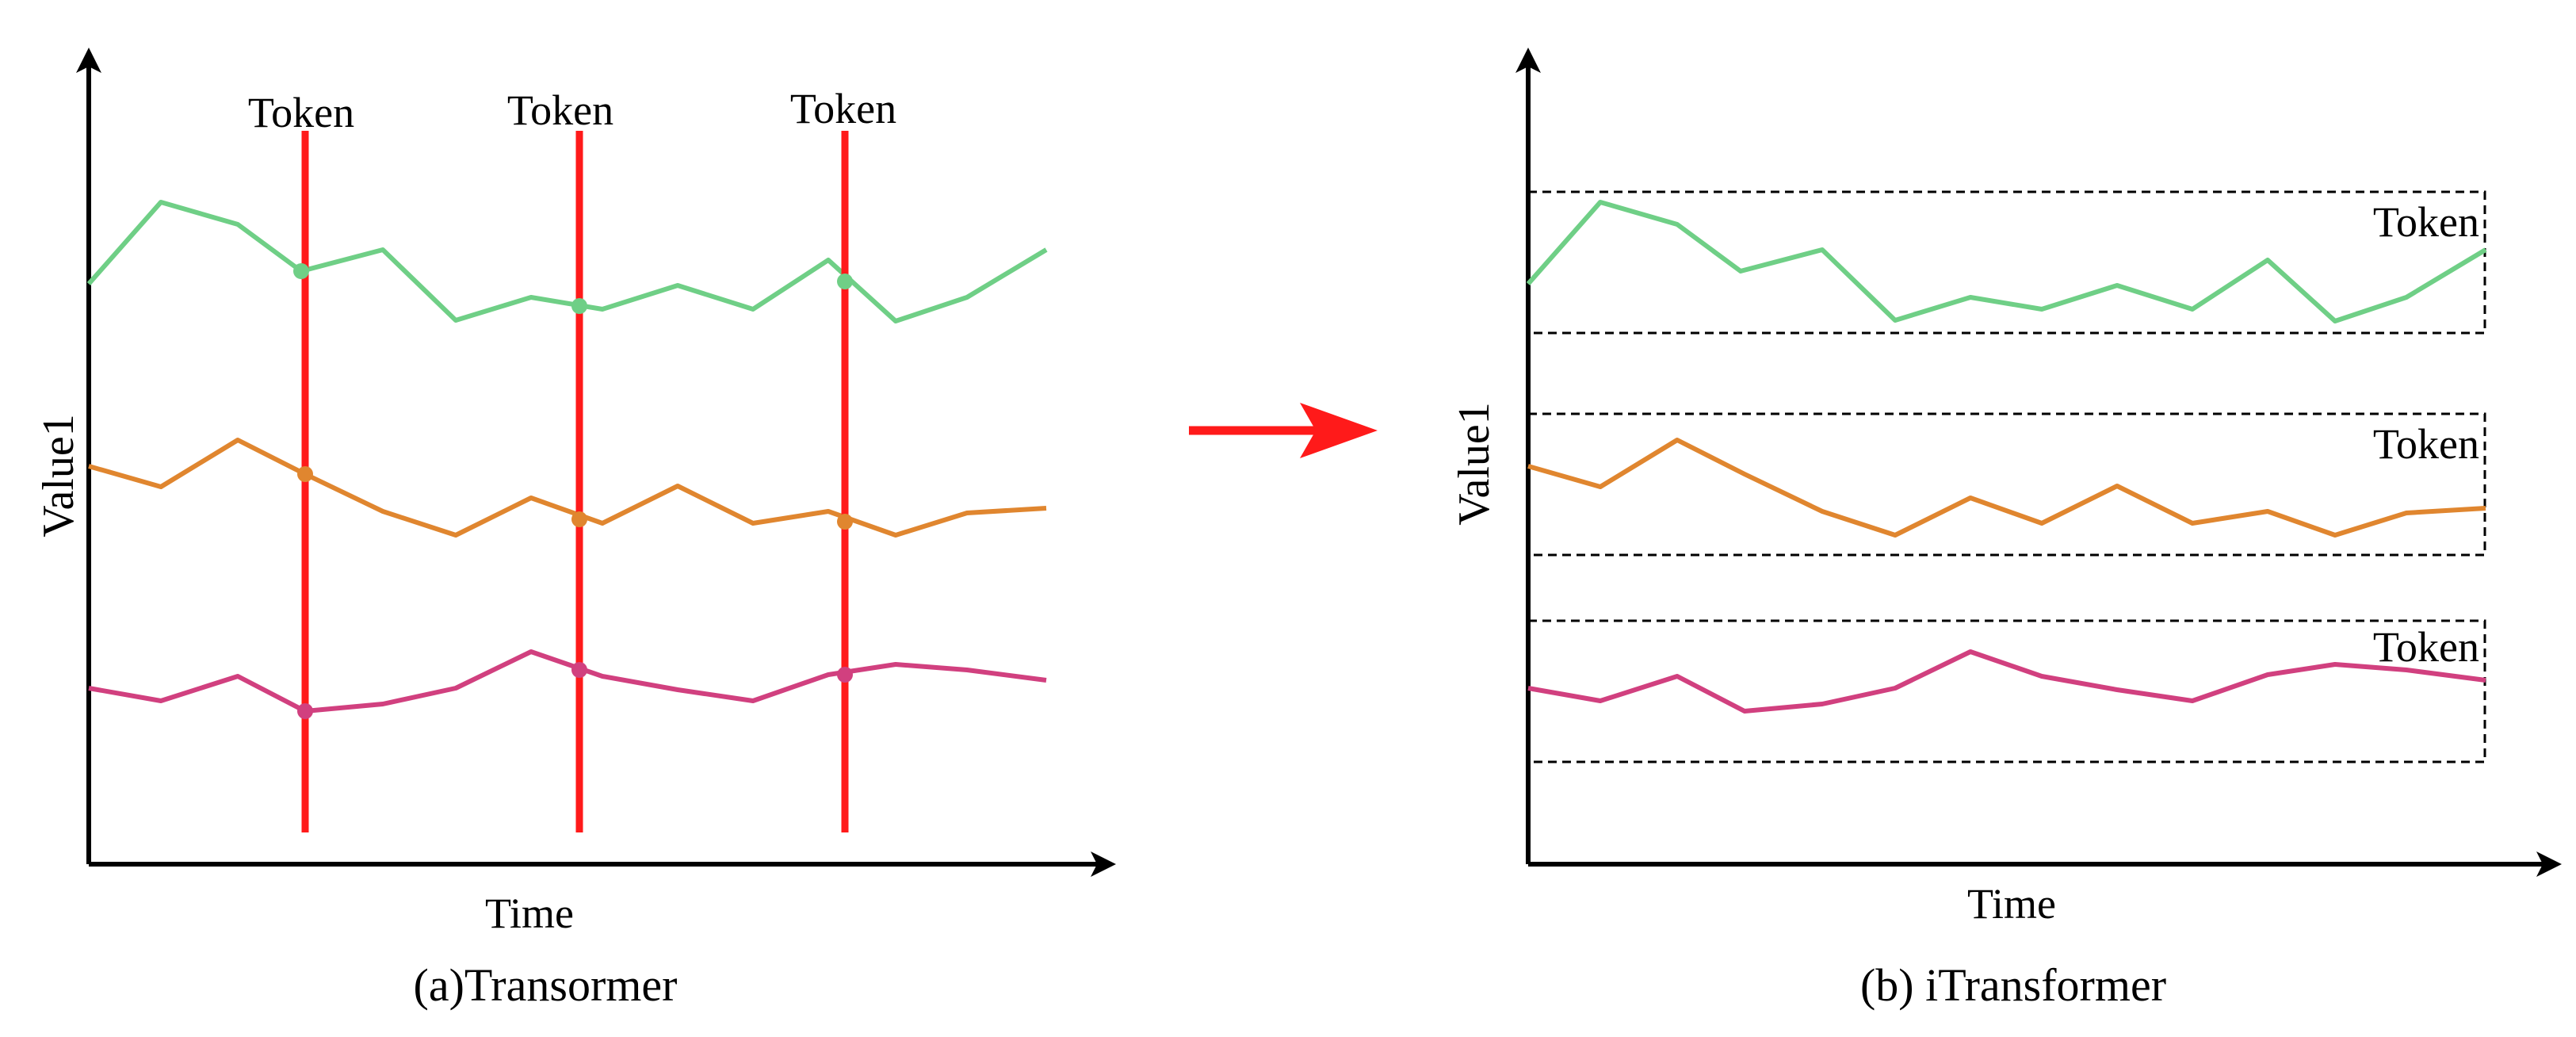 The height and width of the screenshot is (1037, 2576). Describe the element at coordinates (1528, 61) in the screenshot. I see `y-axis-arrowhead-b` at that location.